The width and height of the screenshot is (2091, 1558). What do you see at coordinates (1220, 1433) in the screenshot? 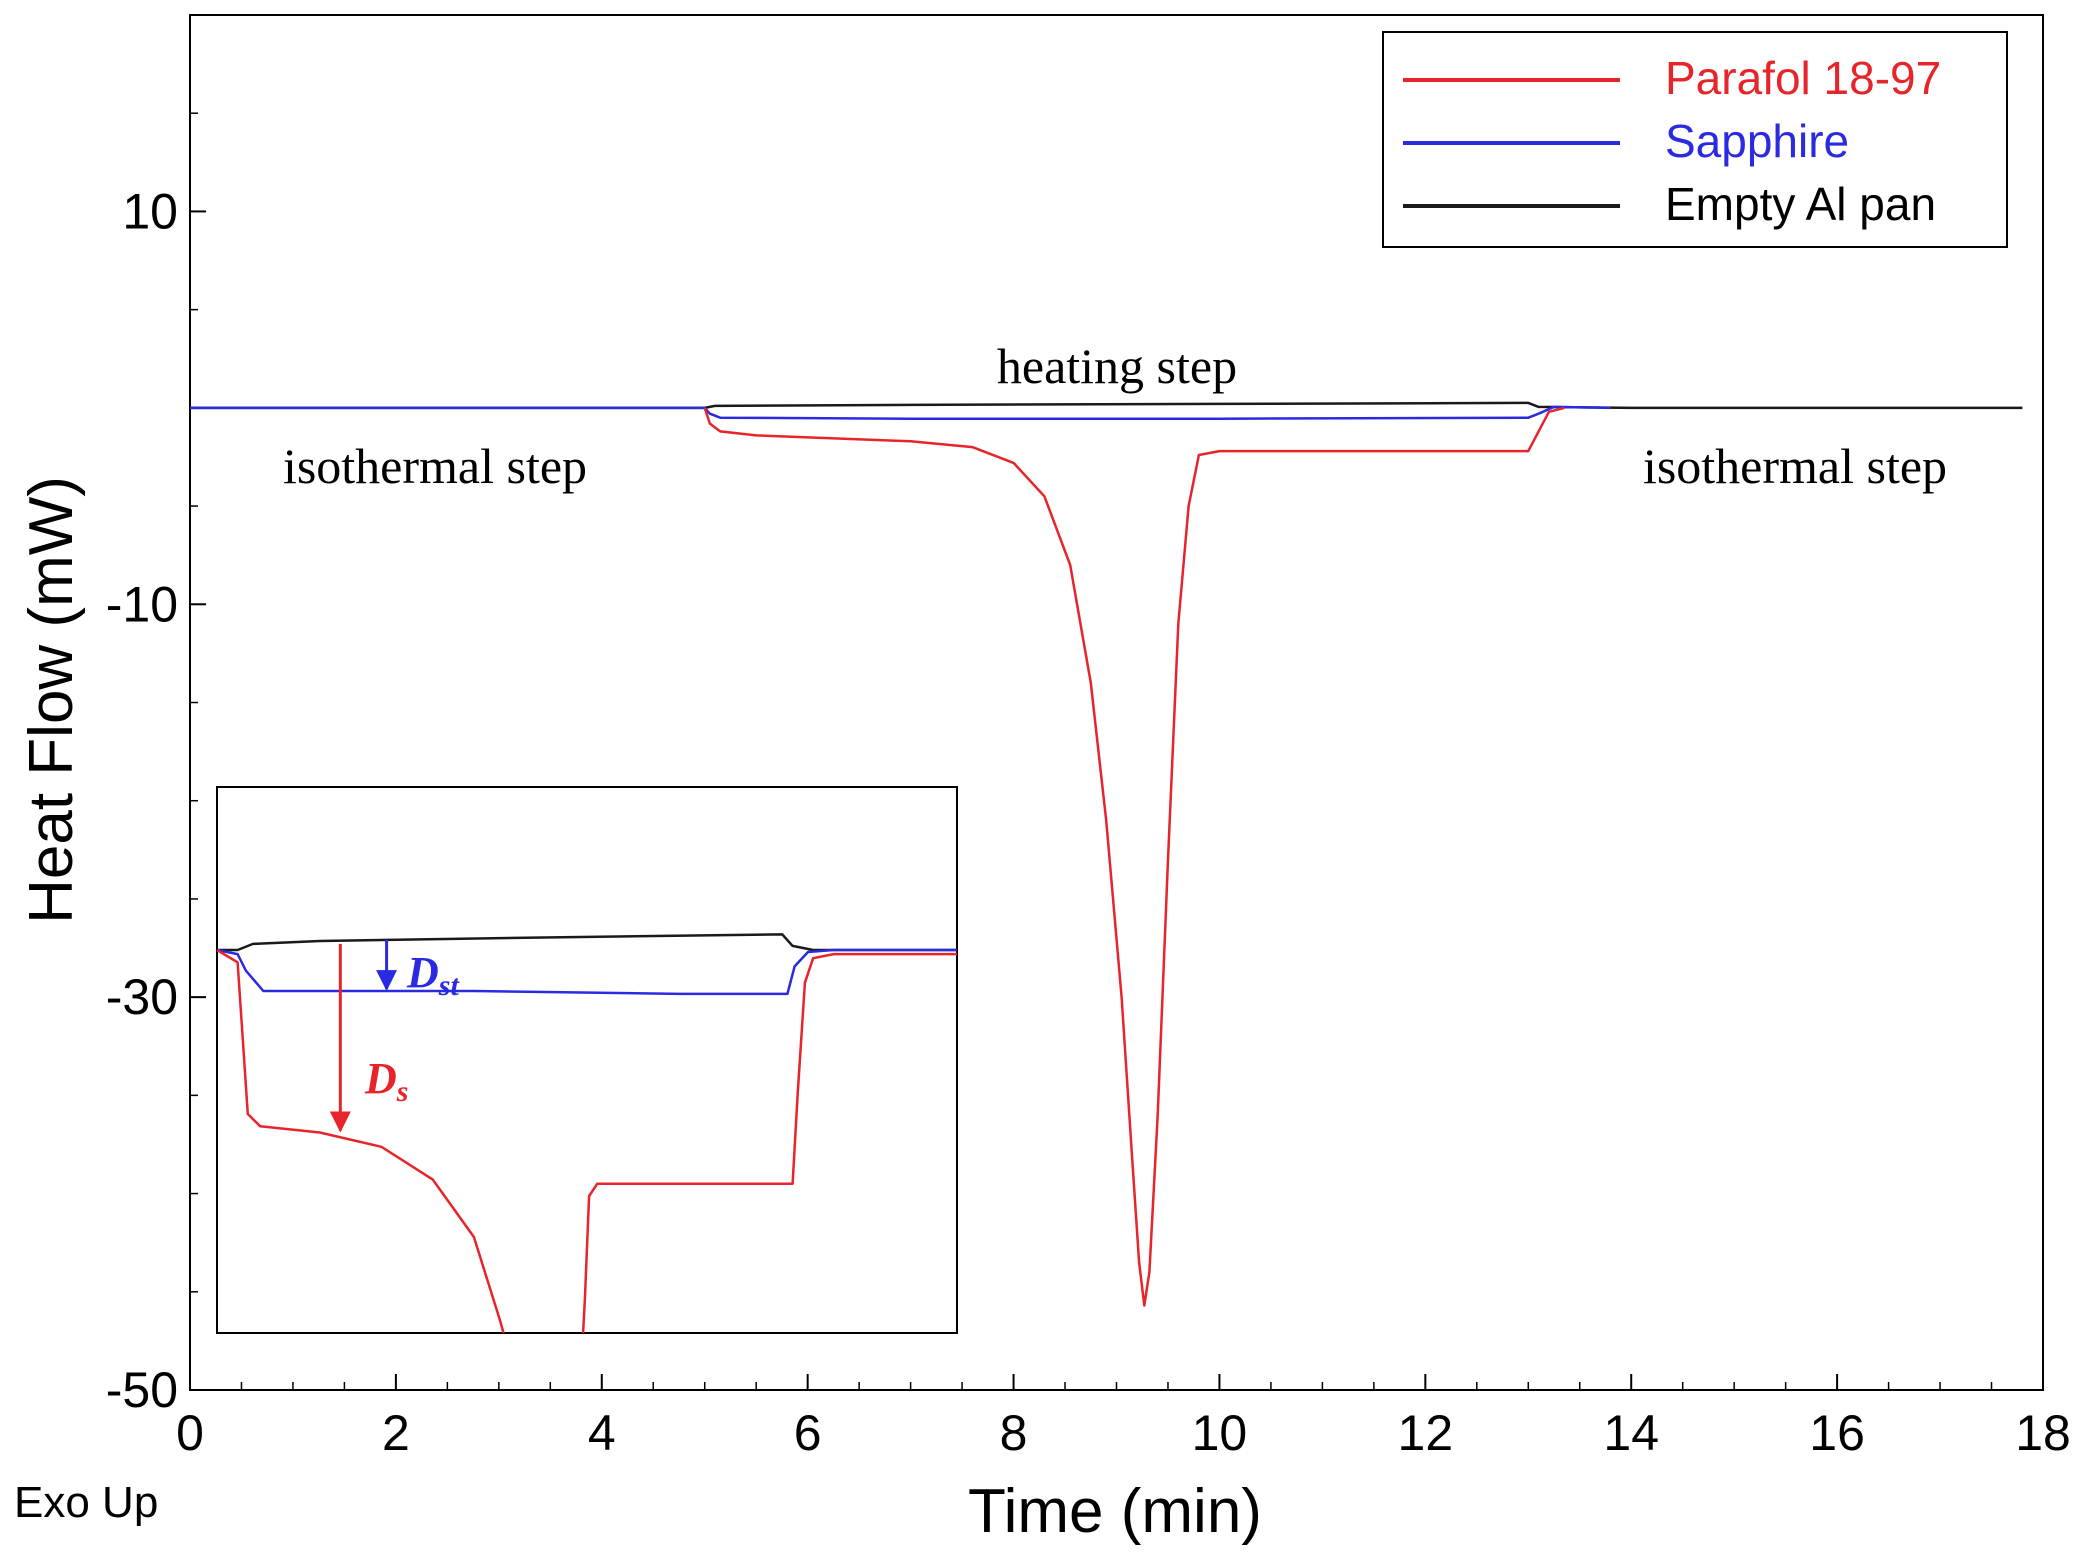
I see `x-tick-label: 10` at bounding box center [1220, 1433].